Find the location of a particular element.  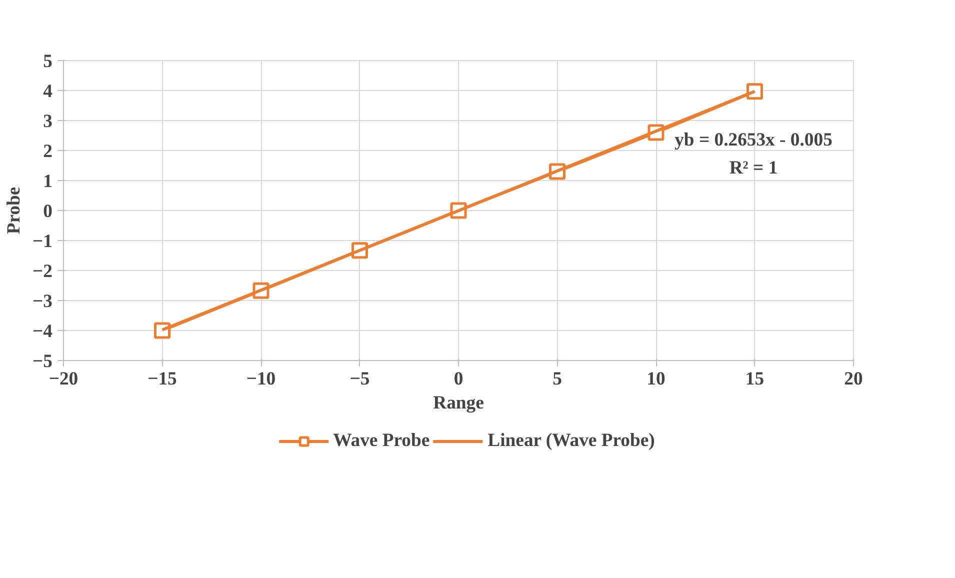

x-axis-title: Range is located at coordinates (458, 403).